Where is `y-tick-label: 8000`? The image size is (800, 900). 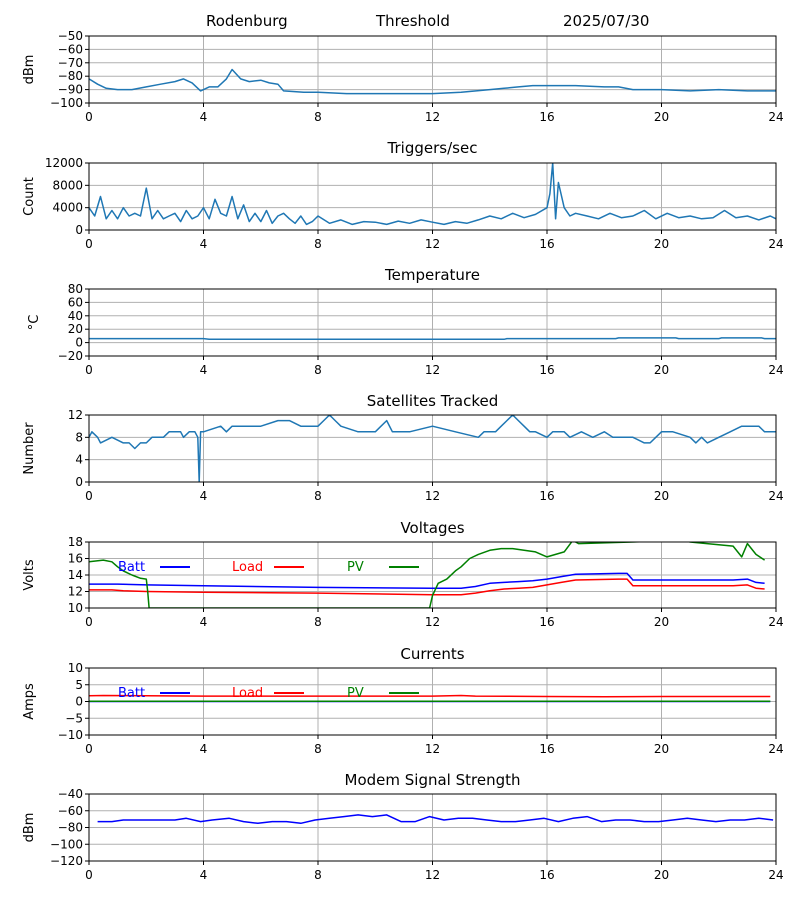
y-tick-label: 8000 is located at coordinates (67, 185).